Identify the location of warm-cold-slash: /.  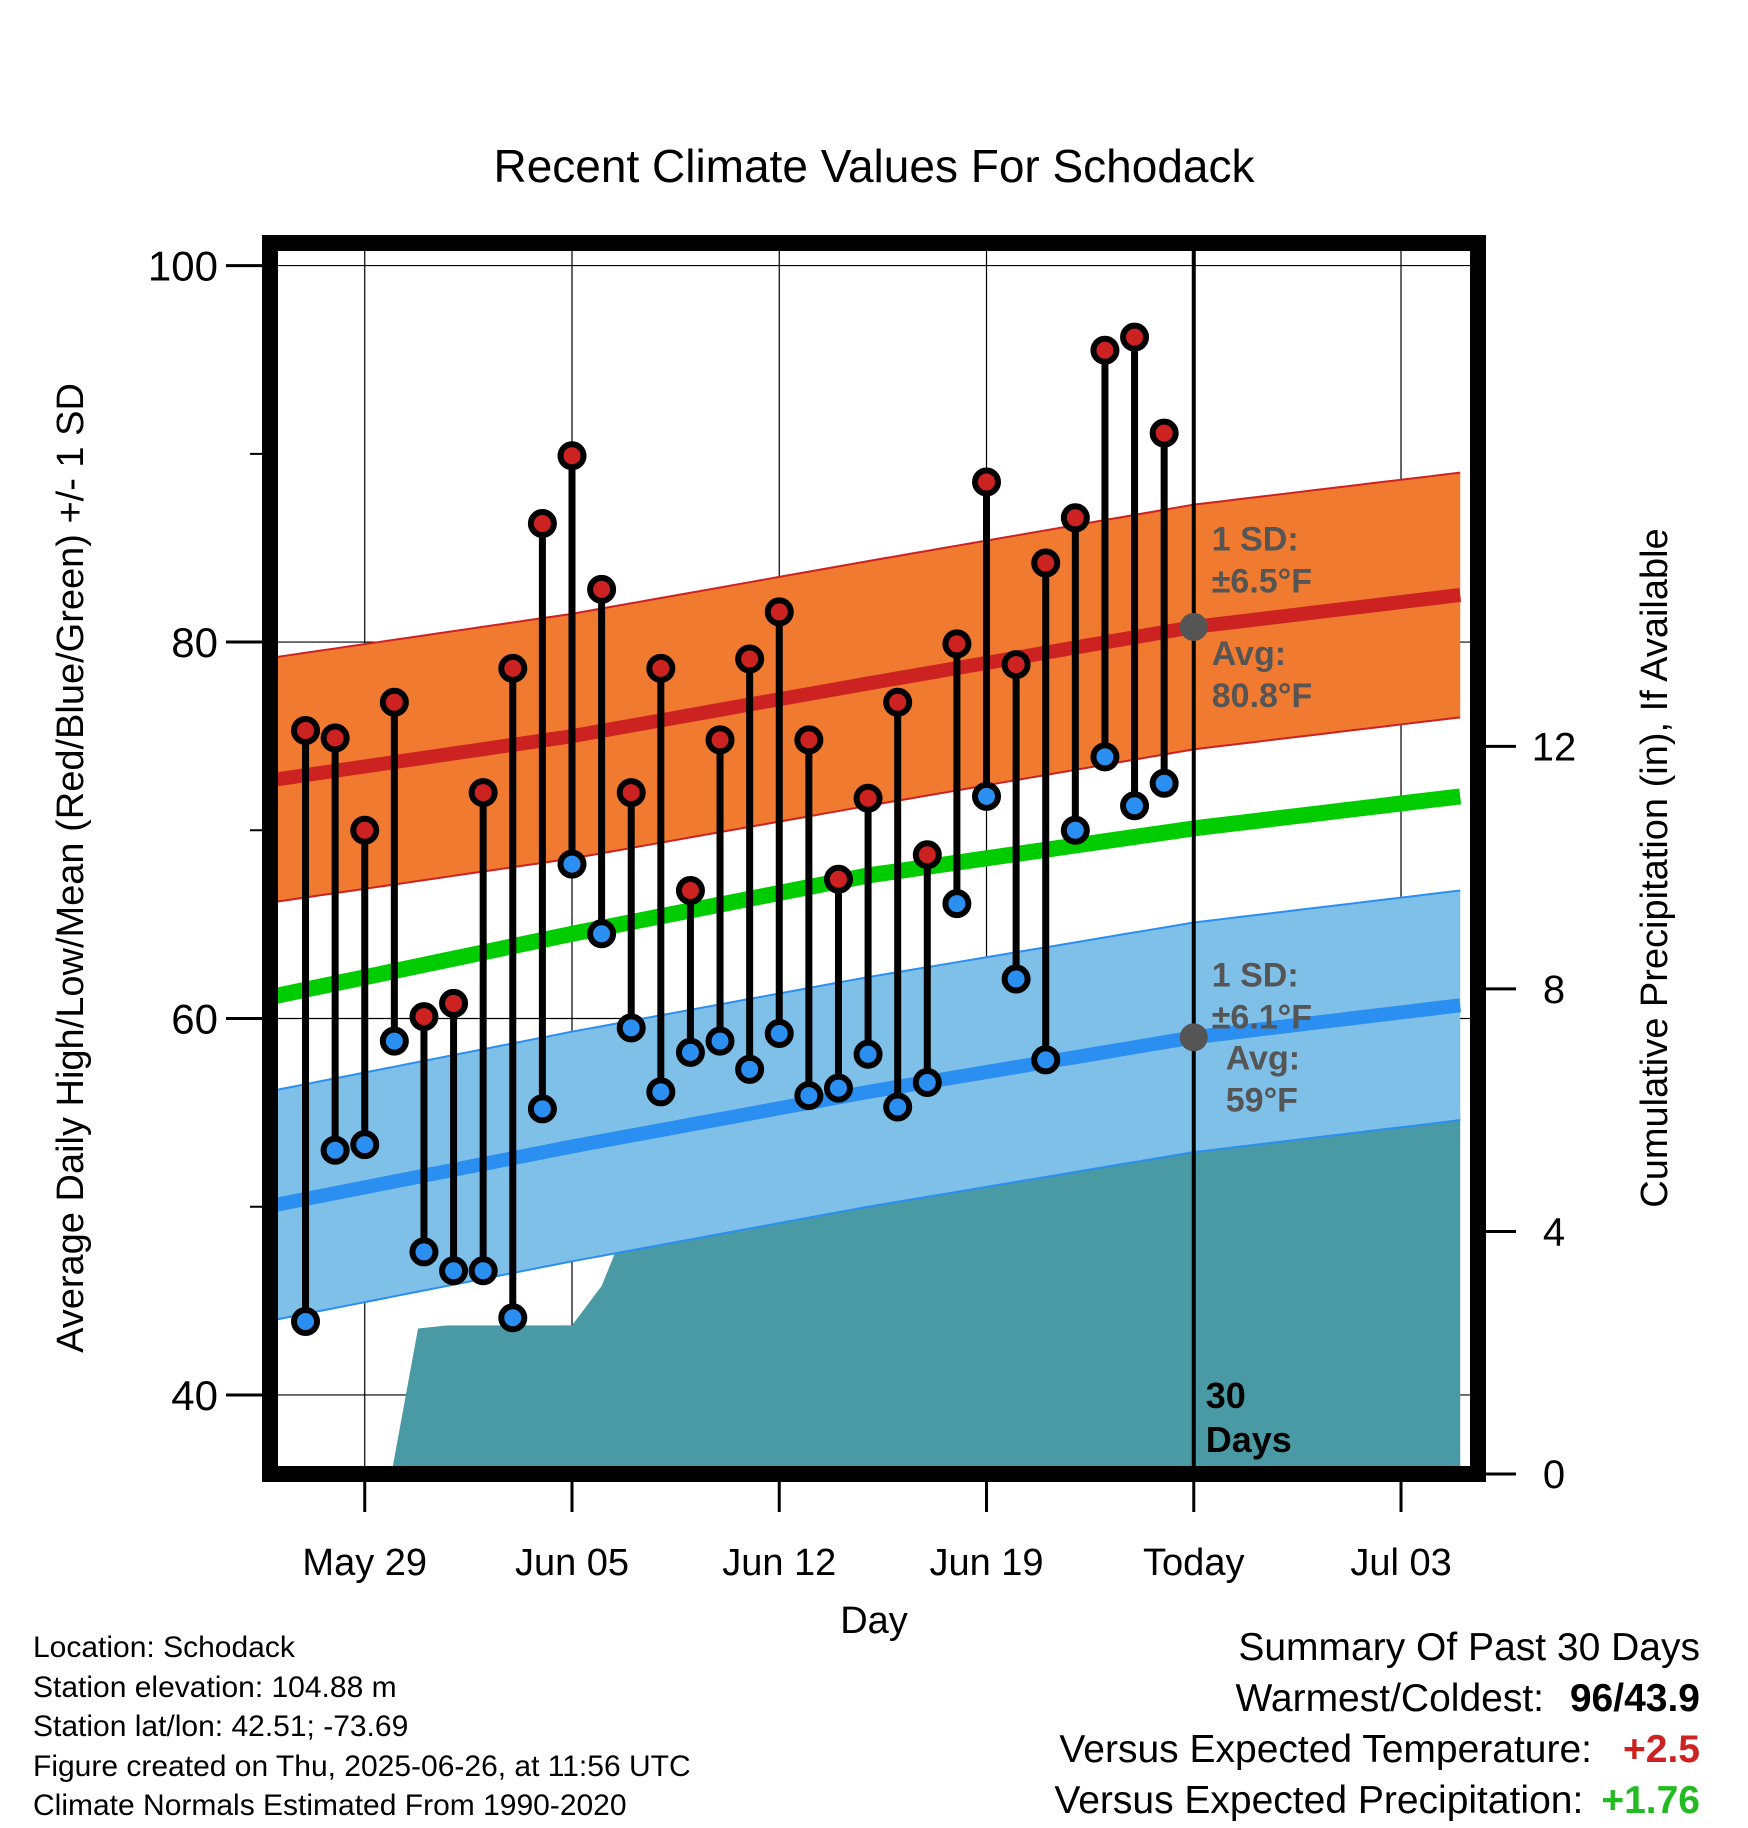
(1619, 1698).